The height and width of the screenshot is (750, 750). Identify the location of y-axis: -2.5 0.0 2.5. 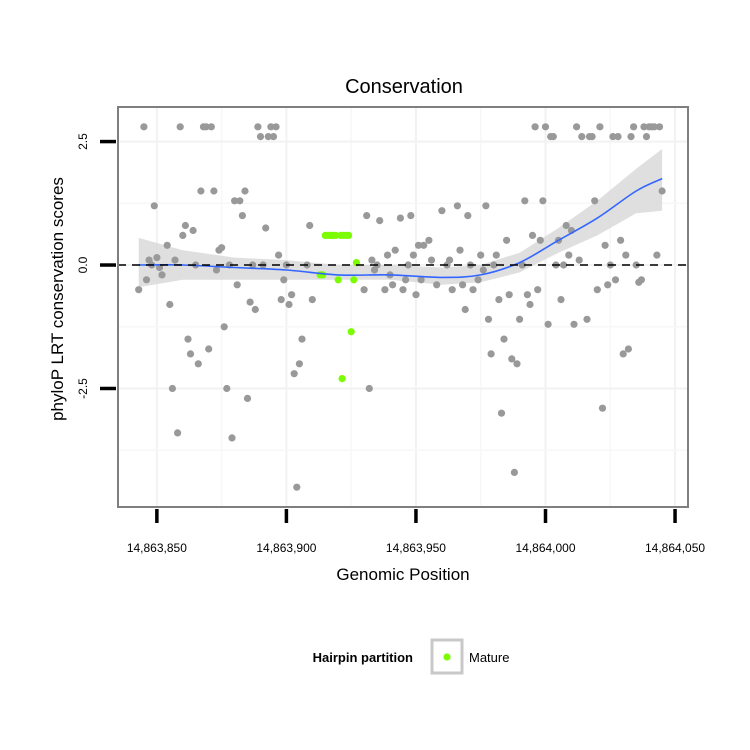
(96, 266).